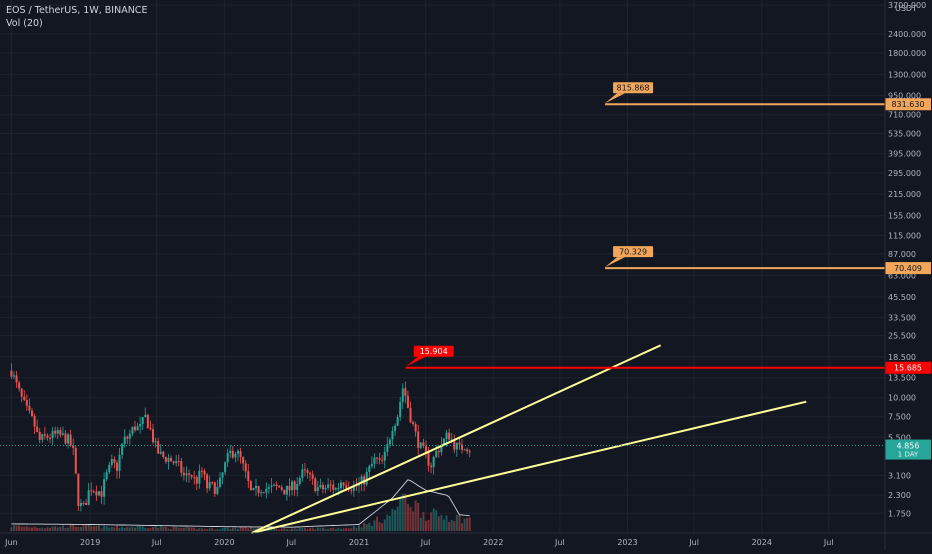  Describe the element at coordinates (902, 357) in the screenshot. I see `y-tick-label: 18.500` at that location.